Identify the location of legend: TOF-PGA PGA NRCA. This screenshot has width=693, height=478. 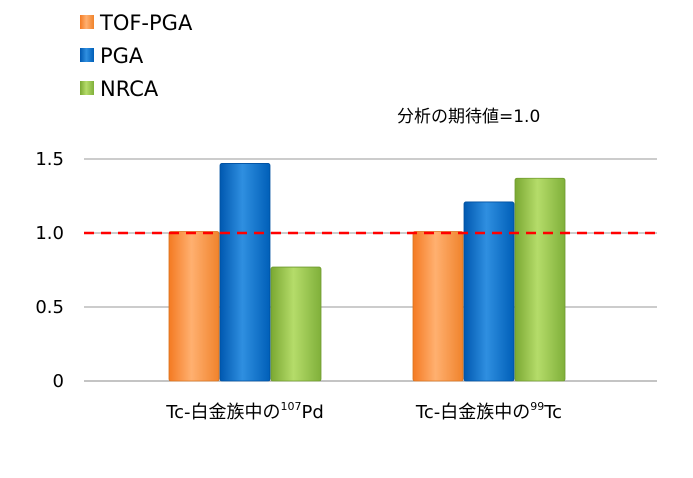
(136, 56).